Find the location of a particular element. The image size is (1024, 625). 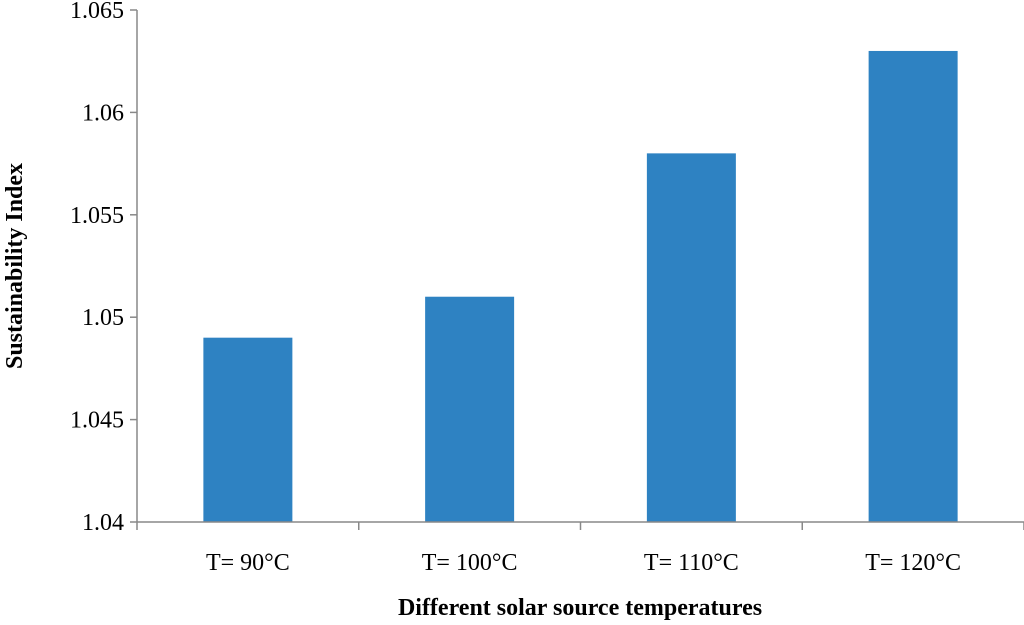

x-tick-label: T= 110°C is located at coordinates (691, 563).